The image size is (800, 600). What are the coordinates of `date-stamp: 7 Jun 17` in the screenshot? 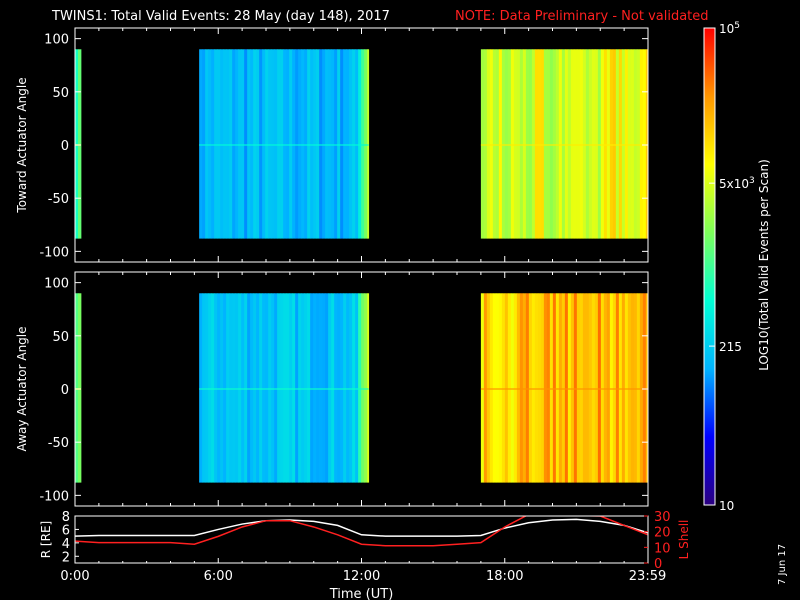 It's located at (782, 564).